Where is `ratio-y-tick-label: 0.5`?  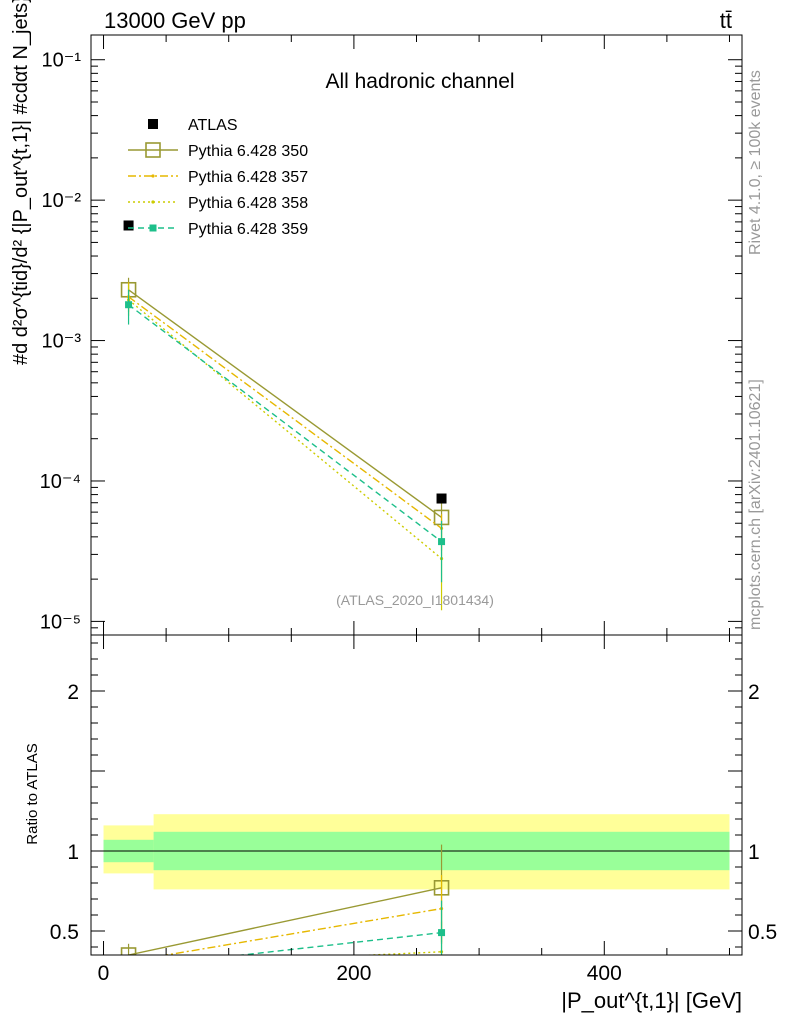
ratio-y-tick-label: 0.5 is located at coordinates (64, 932).